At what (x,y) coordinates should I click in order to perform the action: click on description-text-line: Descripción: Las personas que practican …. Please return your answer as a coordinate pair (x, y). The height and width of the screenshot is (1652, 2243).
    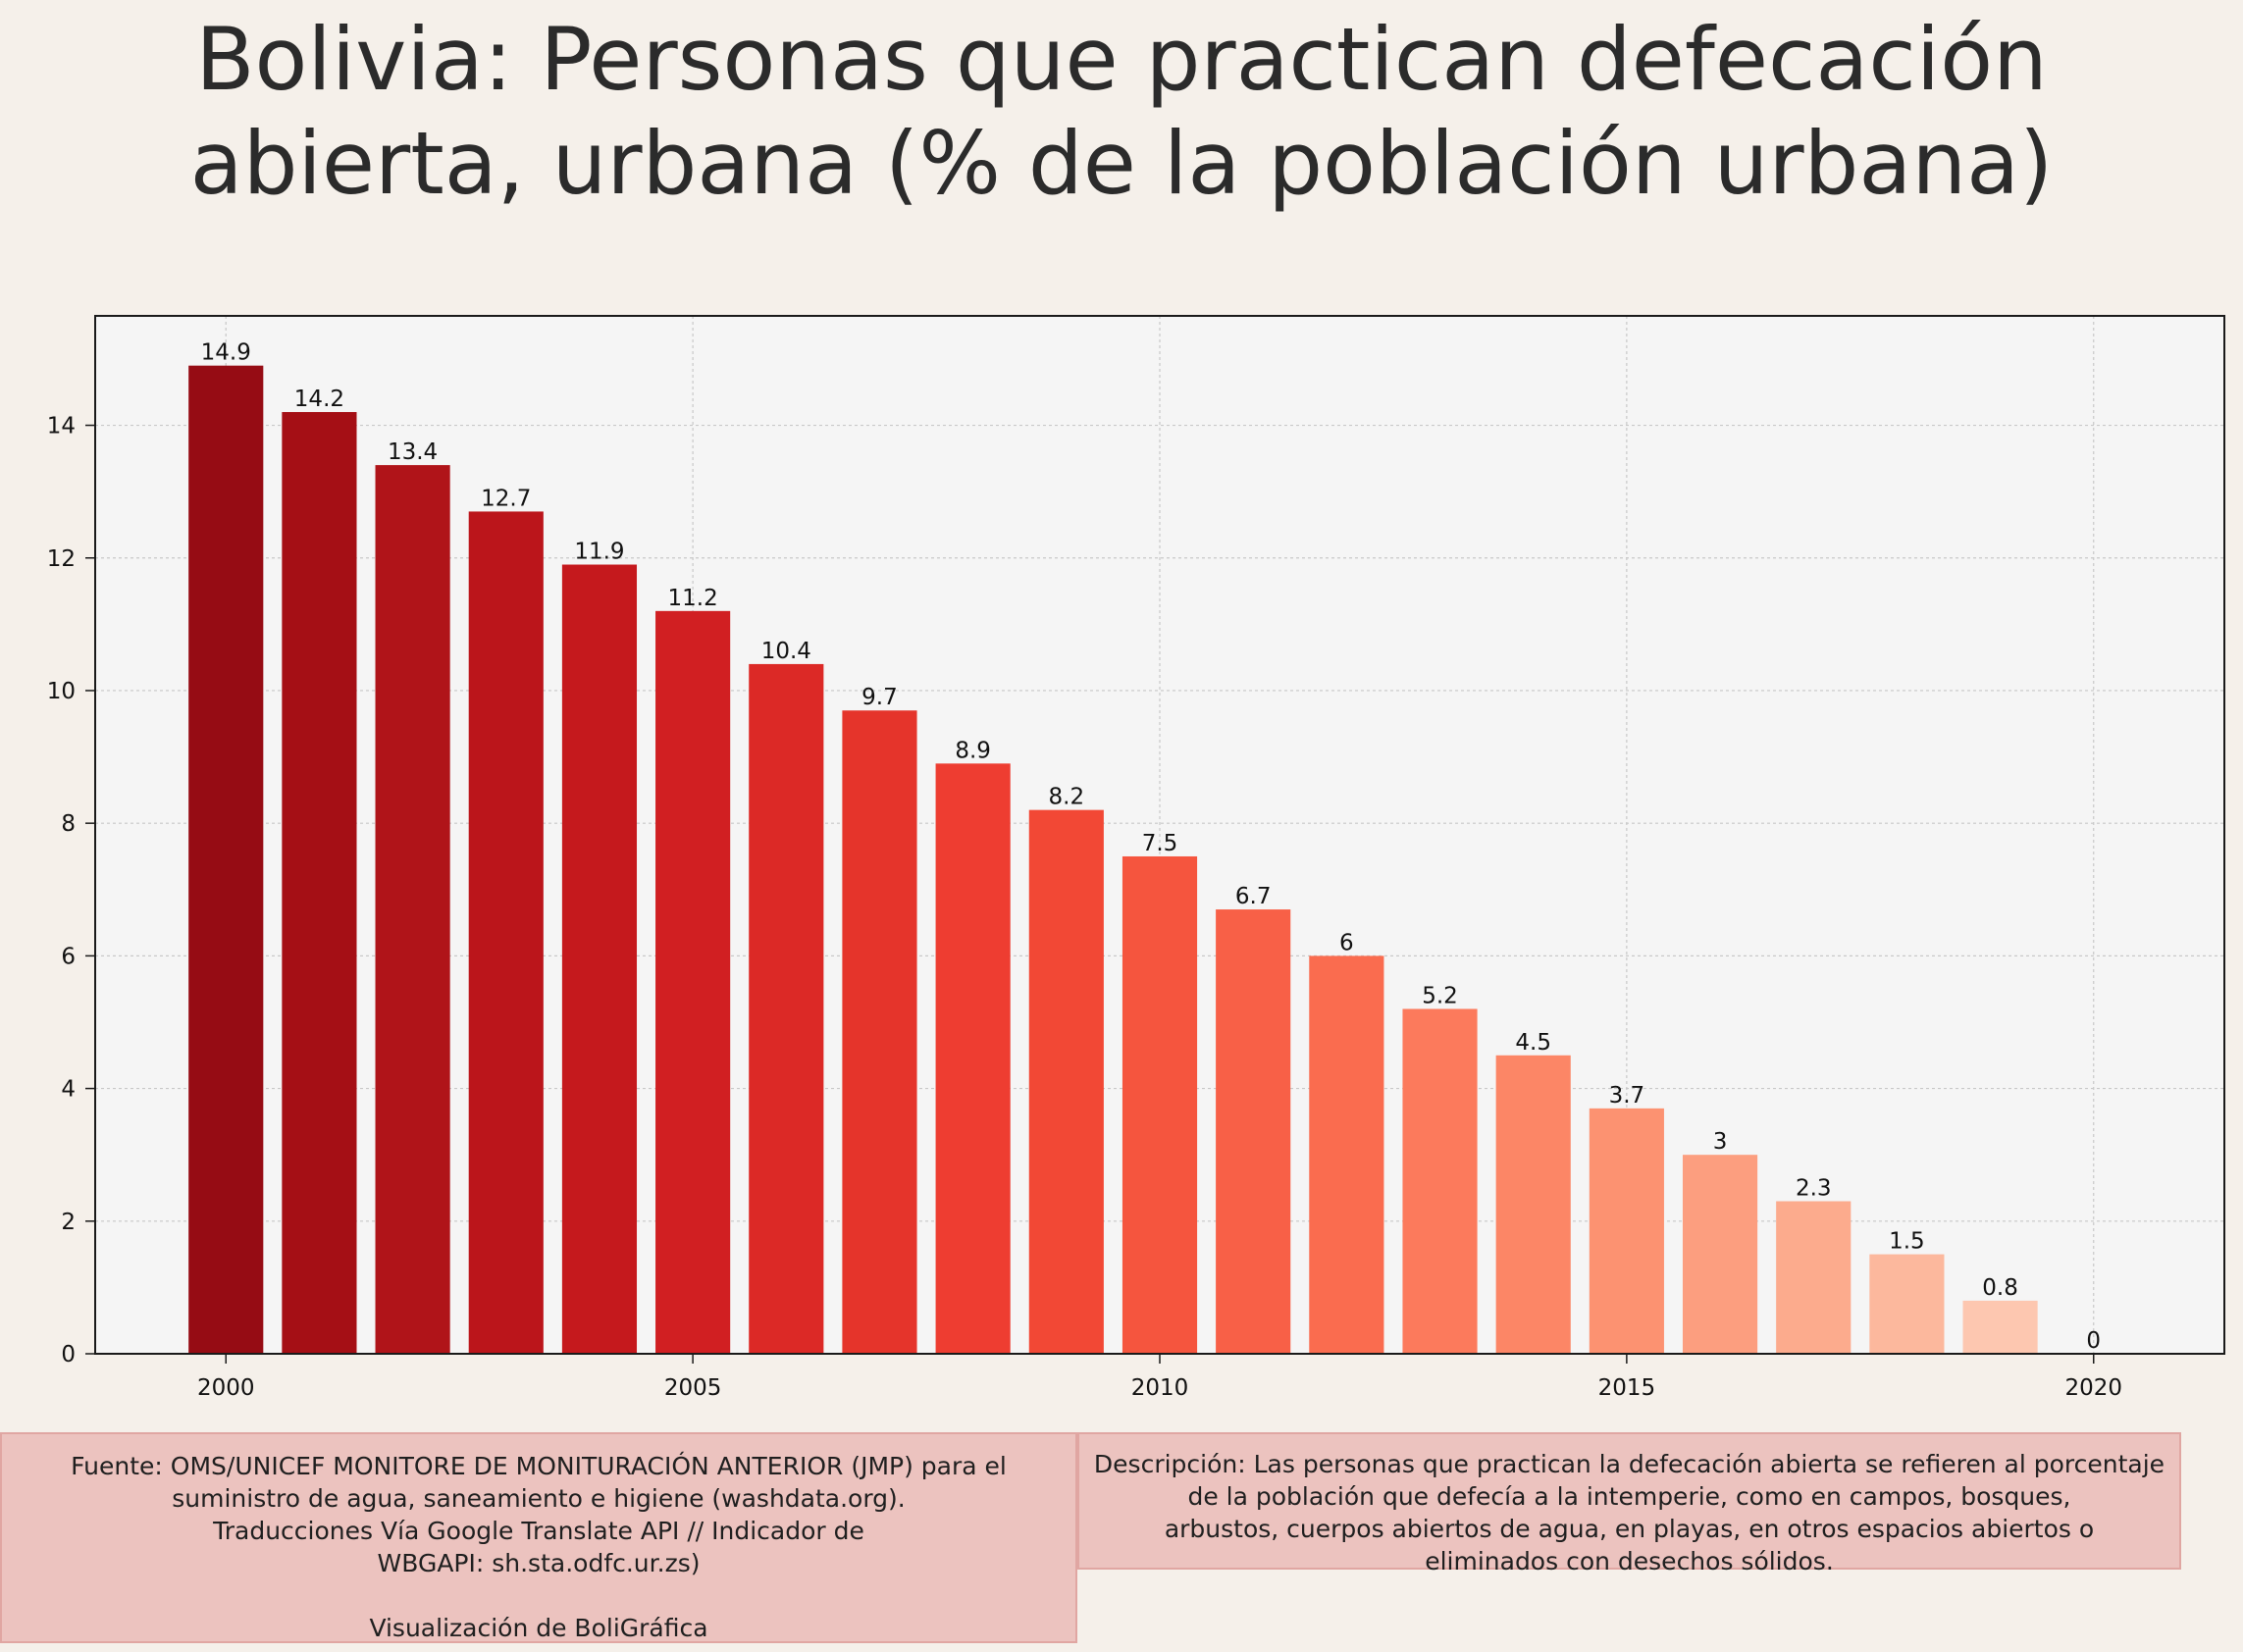
    Looking at the image, I should click on (1629, 1464).